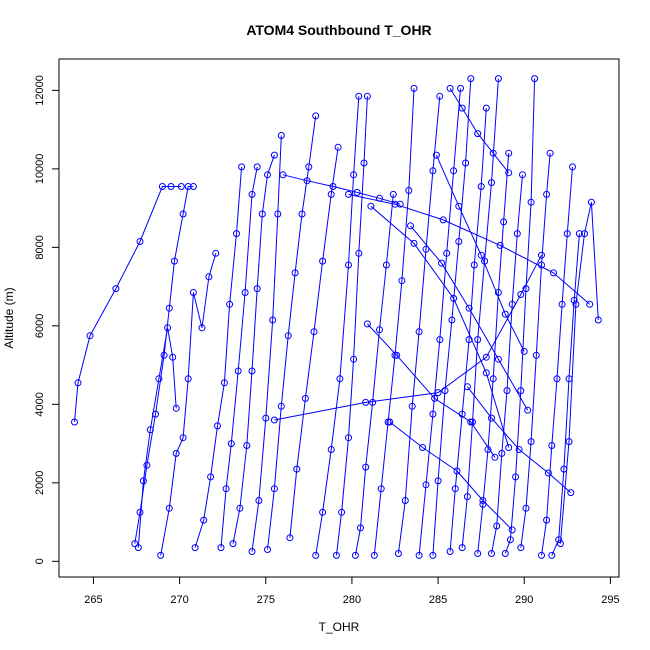  Describe the element at coordinates (93, 600) in the screenshot. I see `x-tick-label: 265` at that location.